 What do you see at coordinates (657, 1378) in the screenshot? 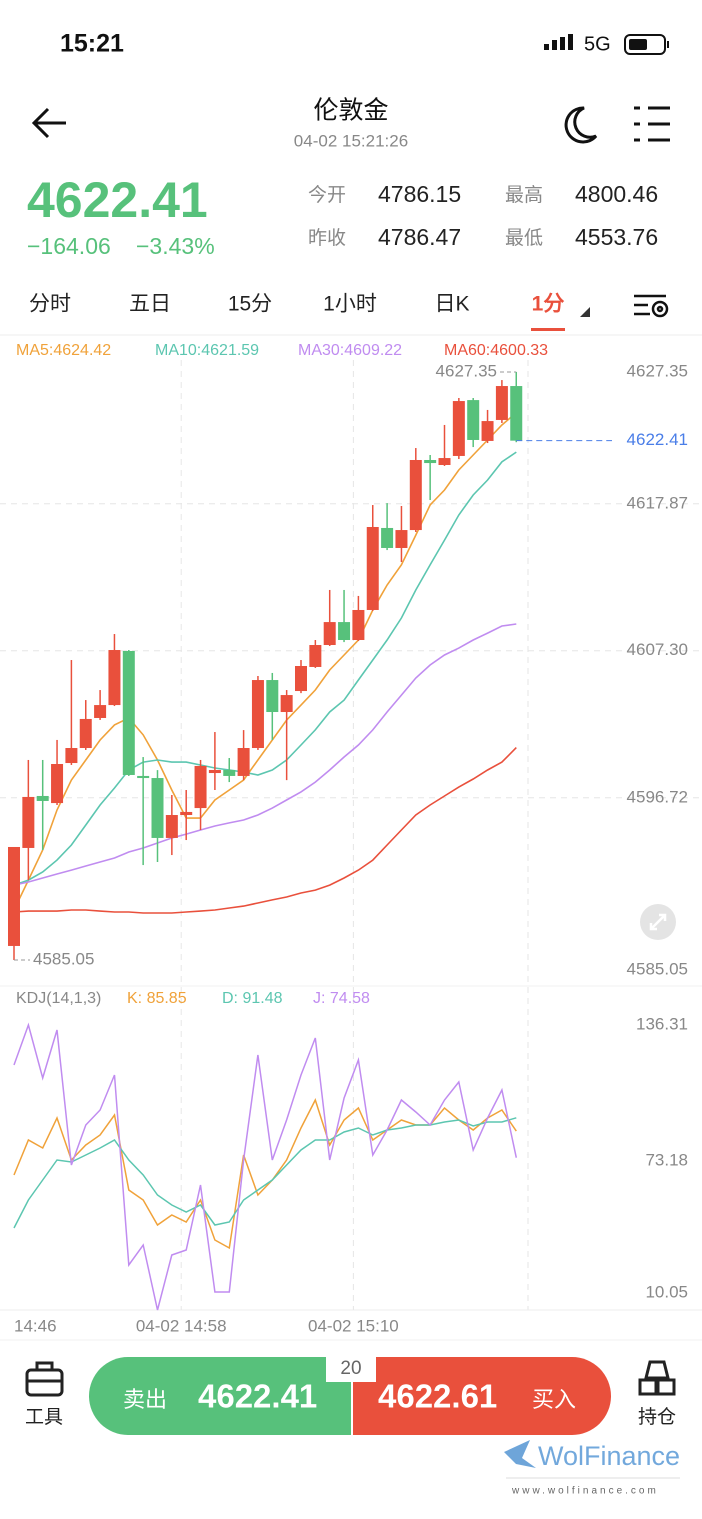
I see `positions-icon` at bounding box center [657, 1378].